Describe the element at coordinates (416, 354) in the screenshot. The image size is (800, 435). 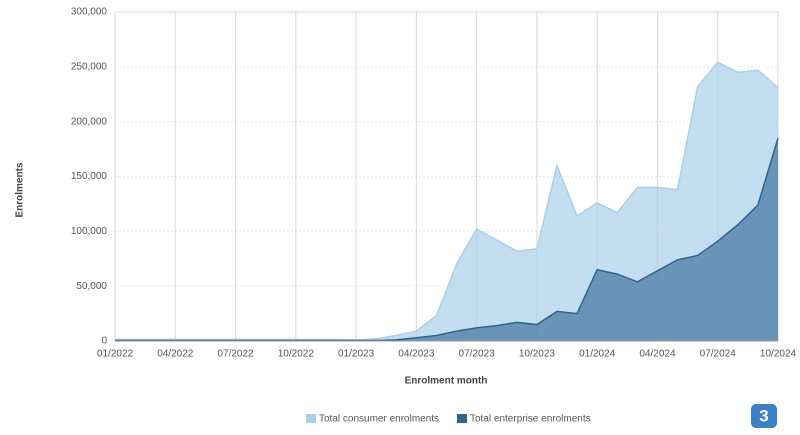
I see `x-tick-label: 04/2023` at that location.